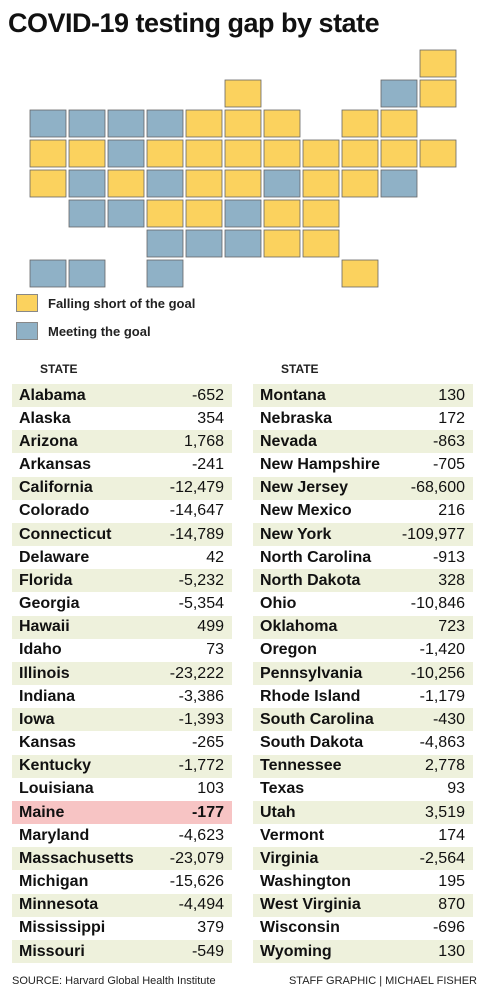 The height and width of the screenshot is (1000, 491). What do you see at coordinates (59, 369) in the screenshot?
I see `column-header: STATE` at bounding box center [59, 369].